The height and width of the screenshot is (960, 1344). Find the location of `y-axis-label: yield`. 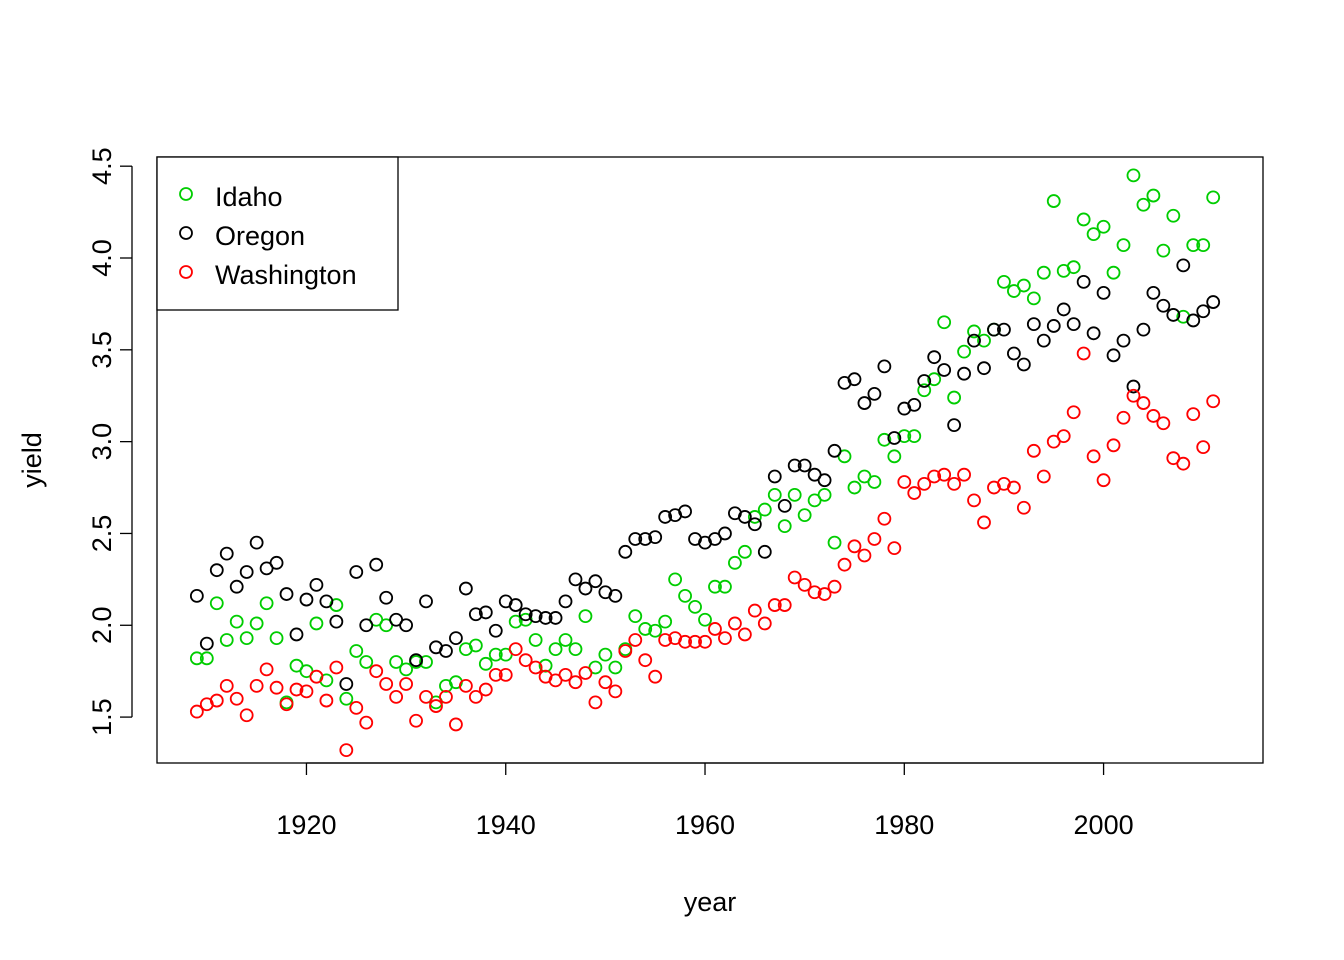

y-axis-label: yield is located at coordinates (32, 460).